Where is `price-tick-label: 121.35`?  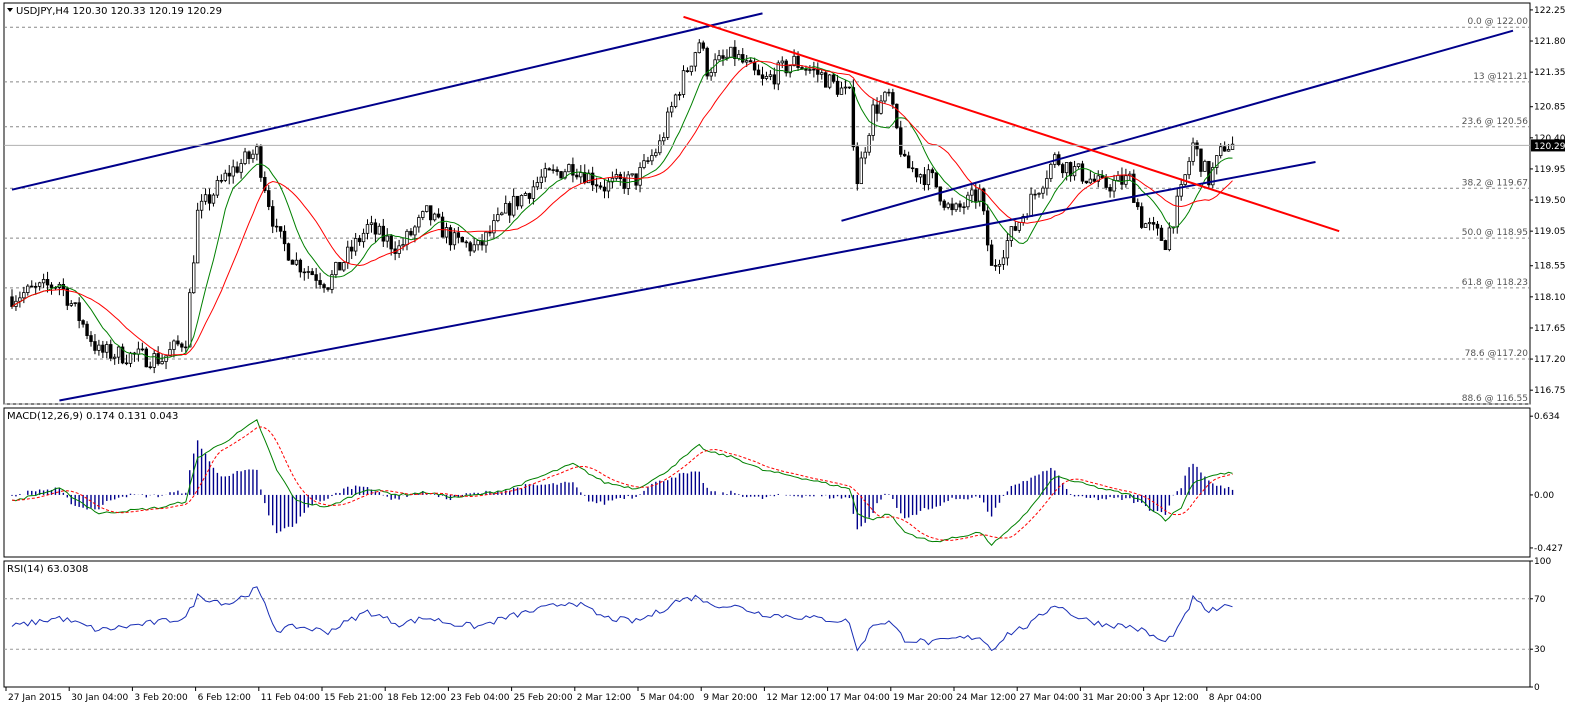 price-tick-label: 121.35 is located at coordinates (1550, 73).